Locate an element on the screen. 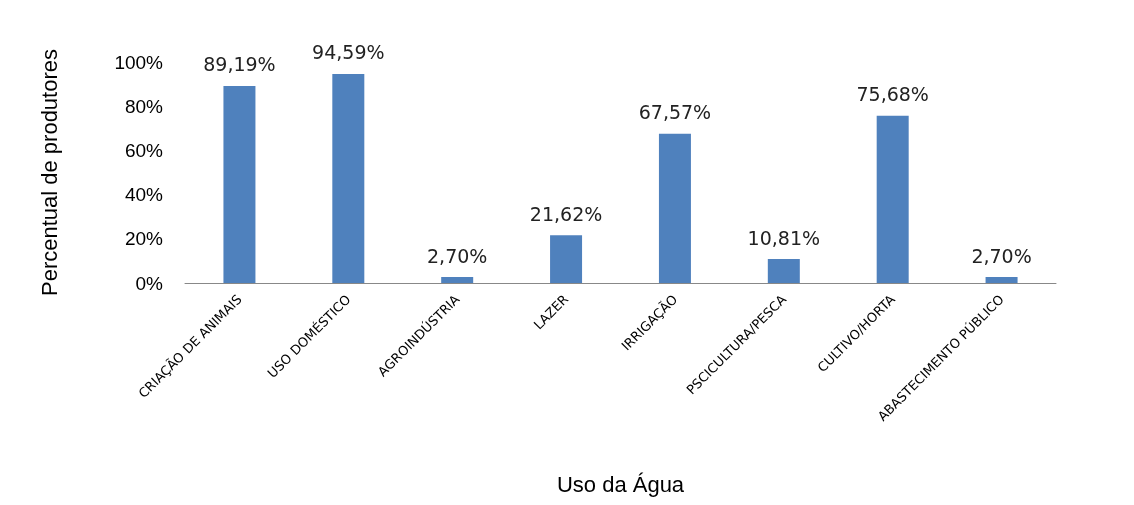  x-axis-title: Uso da Água is located at coordinates (620, 484).